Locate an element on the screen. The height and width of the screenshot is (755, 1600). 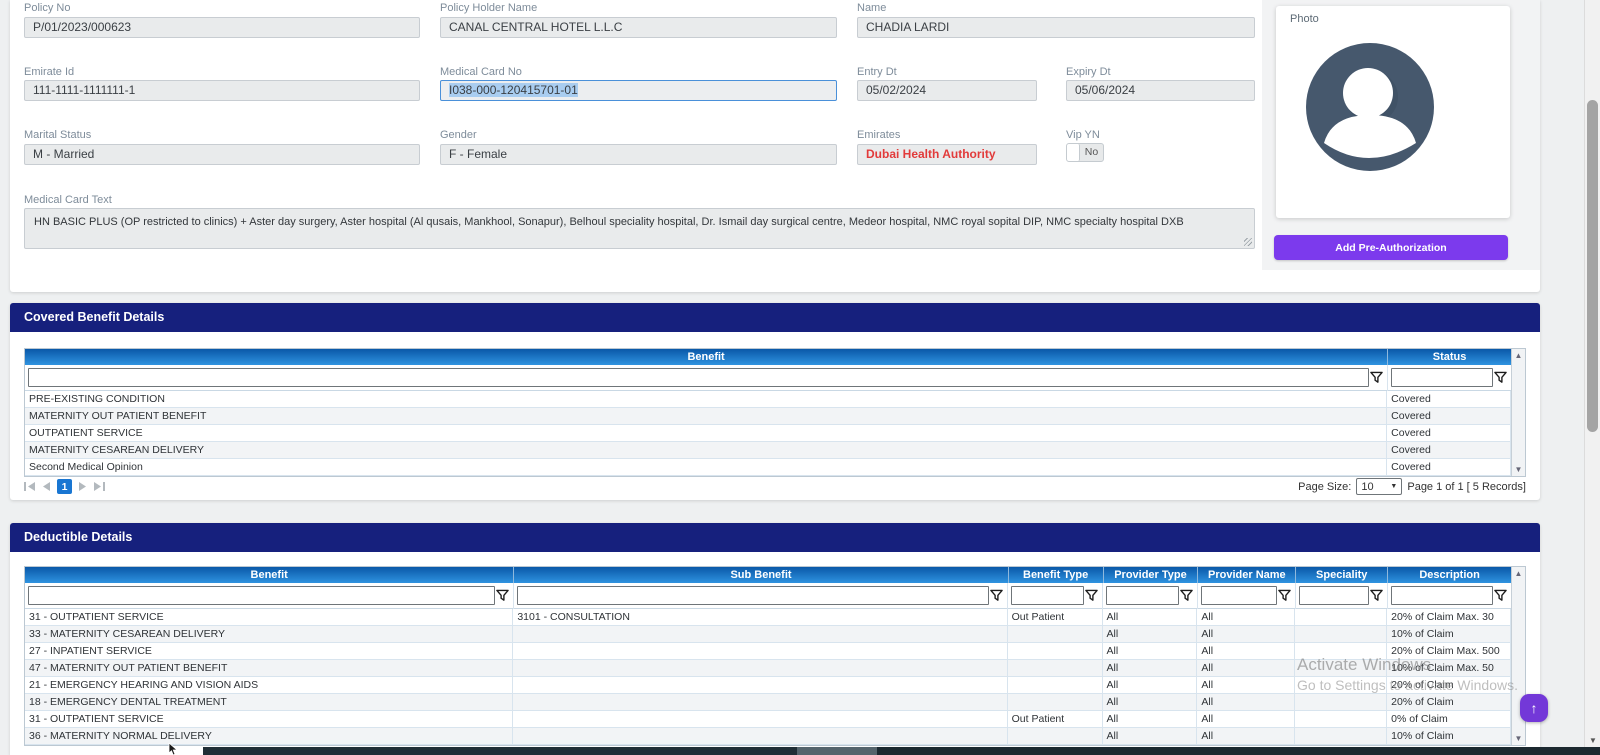
column-header-description: Description is located at coordinates (1449, 575).